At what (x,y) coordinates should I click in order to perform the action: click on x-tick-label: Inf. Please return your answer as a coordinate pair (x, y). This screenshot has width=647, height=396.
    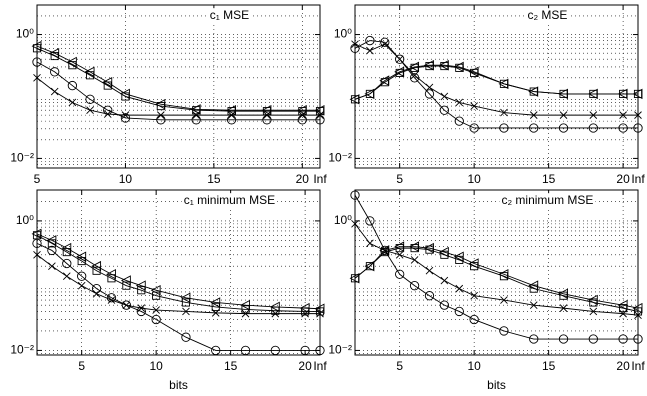
    Looking at the image, I should click on (320, 179).